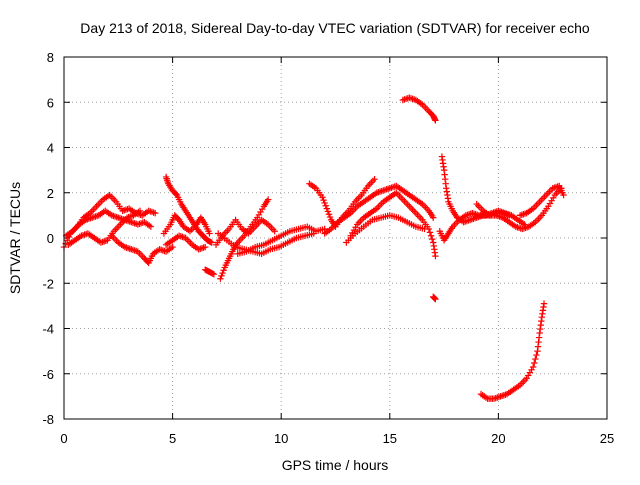  What do you see at coordinates (379, 209) in the screenshot?
I see `series-trace-n` at bounding box center [379, 209].